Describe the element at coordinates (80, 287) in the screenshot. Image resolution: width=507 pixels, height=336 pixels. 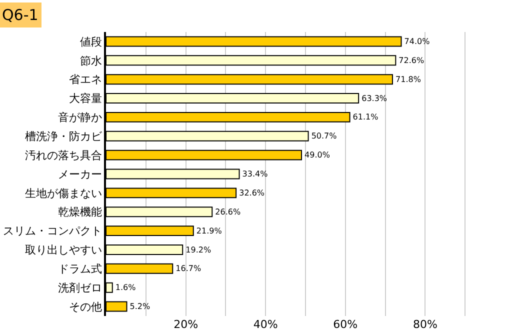
I see `y-tick-label: 洗剤ゼロ` at that location.